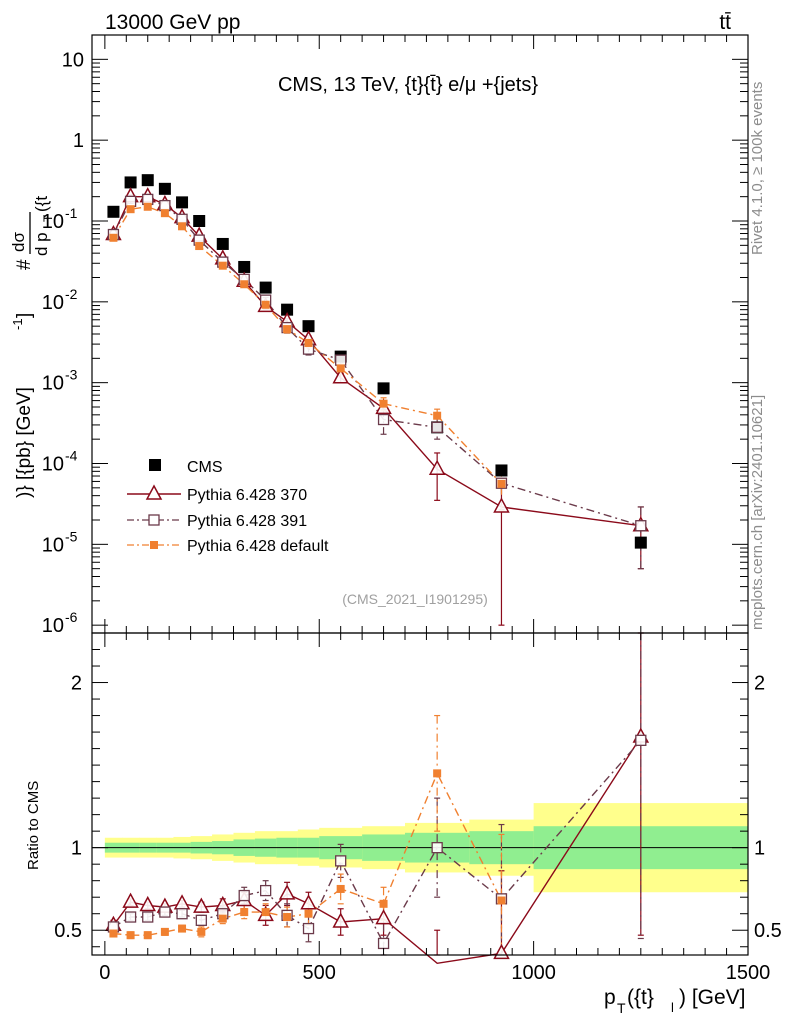  What do you see at coordinates (247, 495) in the screenshot?
I see `legend-label-370: Pythia 6.428 370` at bounding box center [247, 495].